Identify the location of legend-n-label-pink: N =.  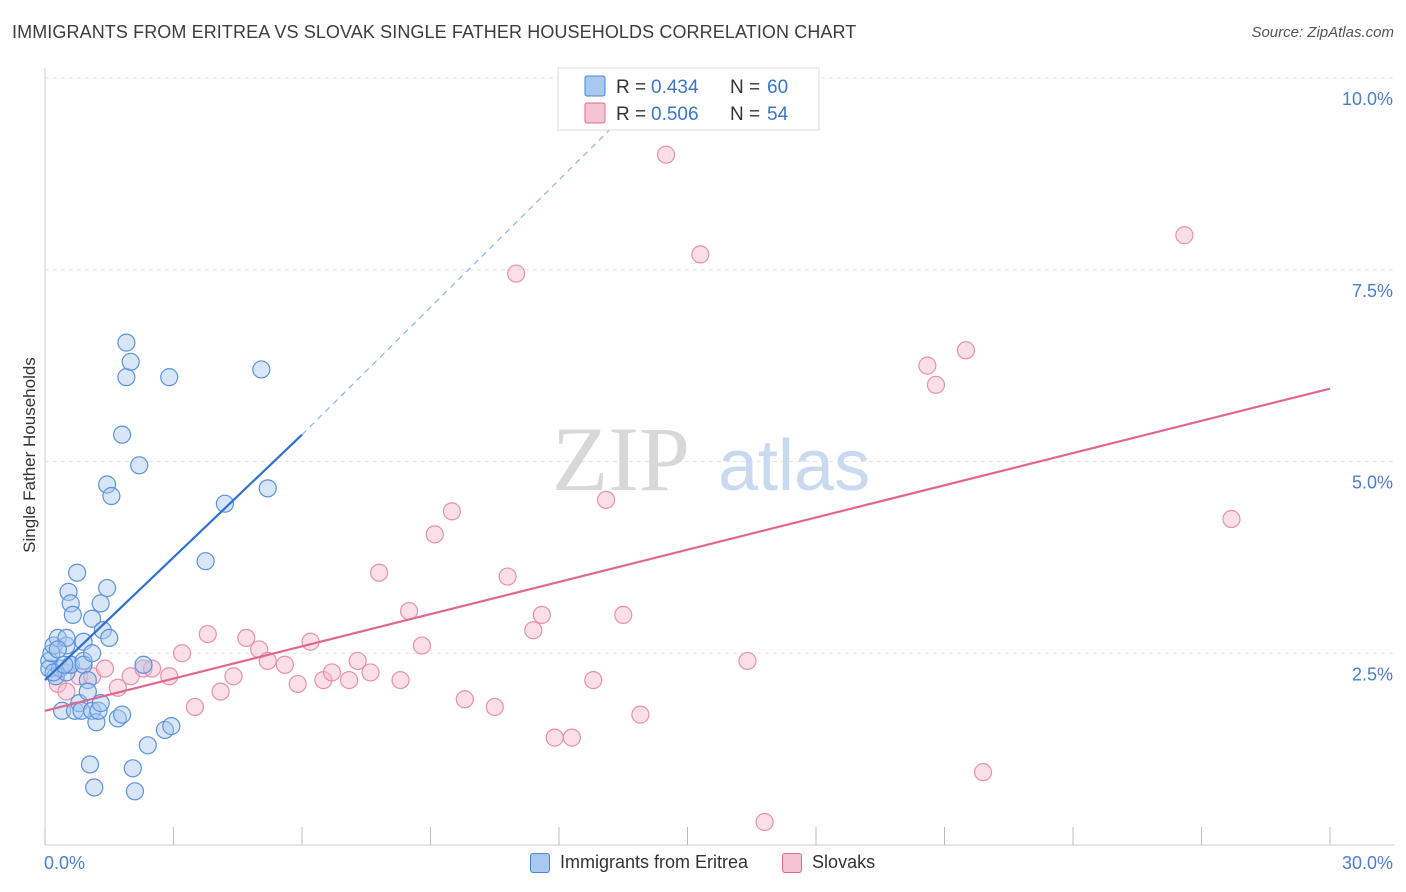
(745, 114).